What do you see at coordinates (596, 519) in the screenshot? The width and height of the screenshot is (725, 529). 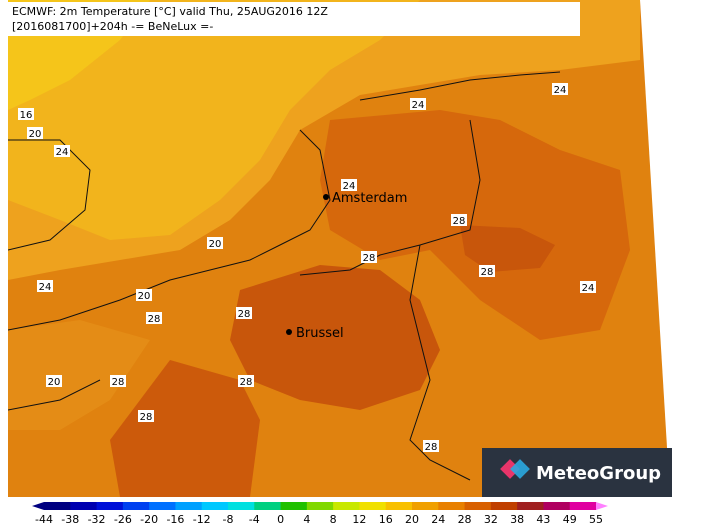 I see `colorbar-tick-label: 55` at bounding box center [596, 519].